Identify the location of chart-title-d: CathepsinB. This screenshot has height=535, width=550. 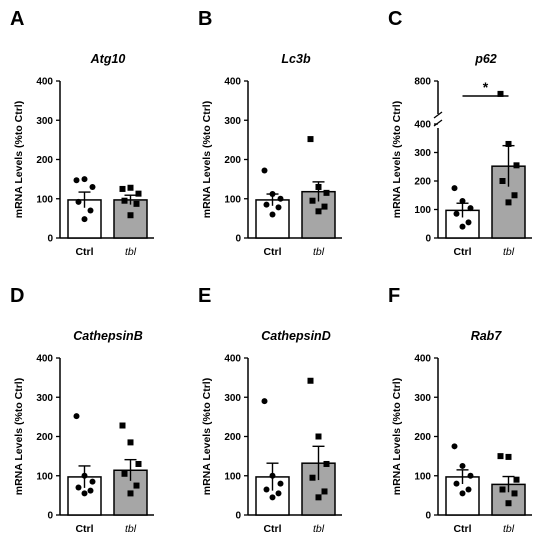
(107, 336).